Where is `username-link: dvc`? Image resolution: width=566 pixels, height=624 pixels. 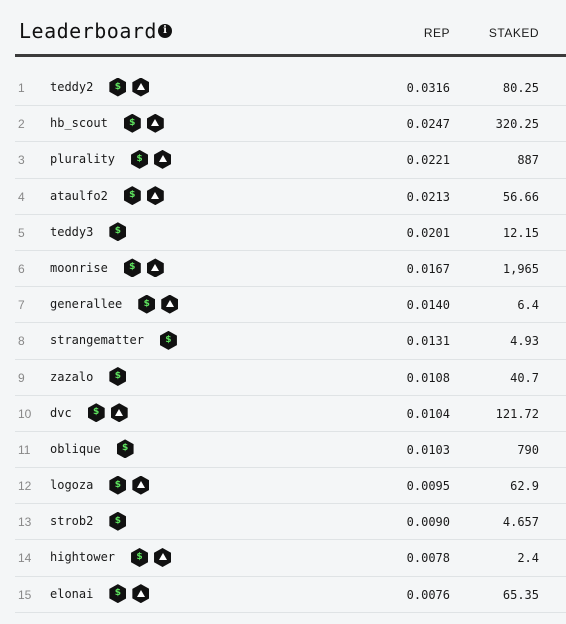 username-link: dvc is located at coordinates (61, 412).